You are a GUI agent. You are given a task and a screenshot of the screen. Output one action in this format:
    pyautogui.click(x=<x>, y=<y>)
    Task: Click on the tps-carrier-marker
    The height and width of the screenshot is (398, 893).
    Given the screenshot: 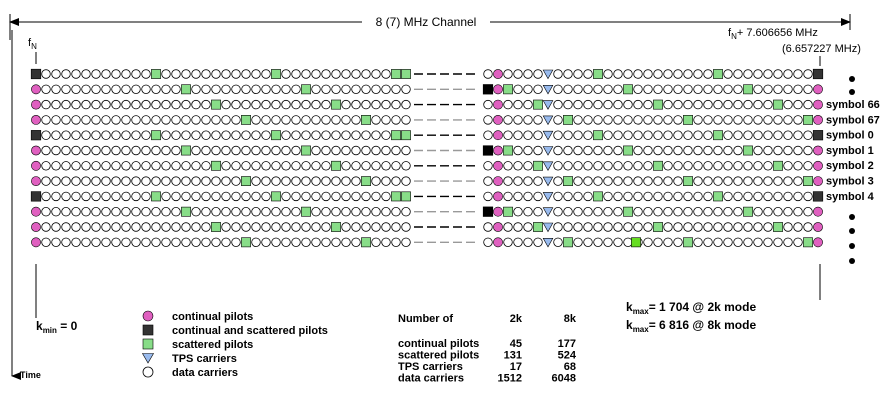 What is the action you would take?
    pyautogui.click(x=548, y=90)
    